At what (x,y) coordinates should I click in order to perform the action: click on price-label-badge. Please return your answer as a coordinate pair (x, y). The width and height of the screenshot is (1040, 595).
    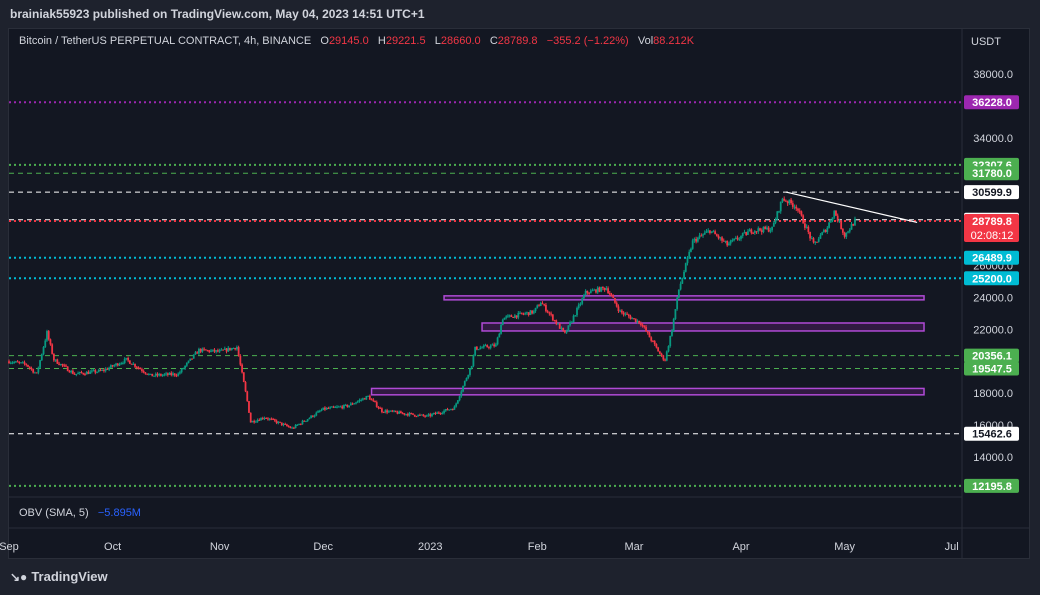
    Looking at the image, I should click on (991, 192).